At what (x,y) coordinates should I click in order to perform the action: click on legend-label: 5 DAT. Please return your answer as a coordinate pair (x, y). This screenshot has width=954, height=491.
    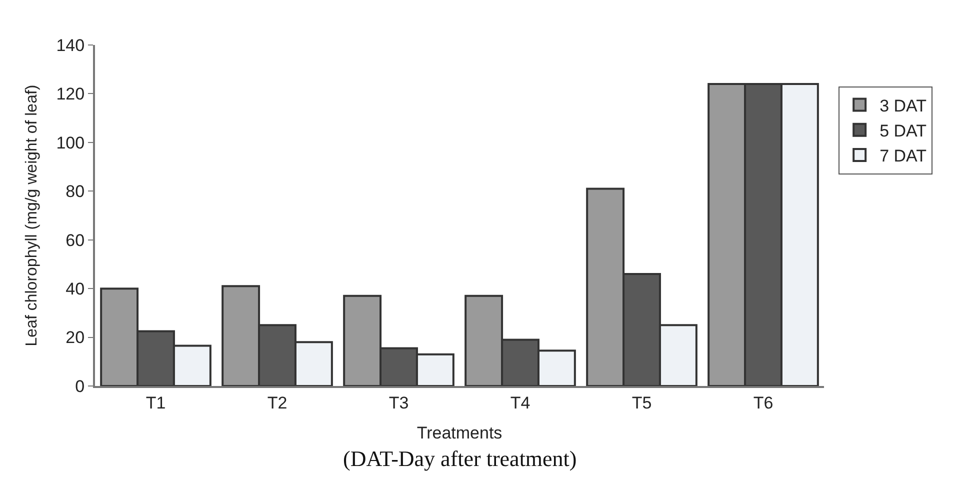
    Looking at the image, I should click on (903, 131).